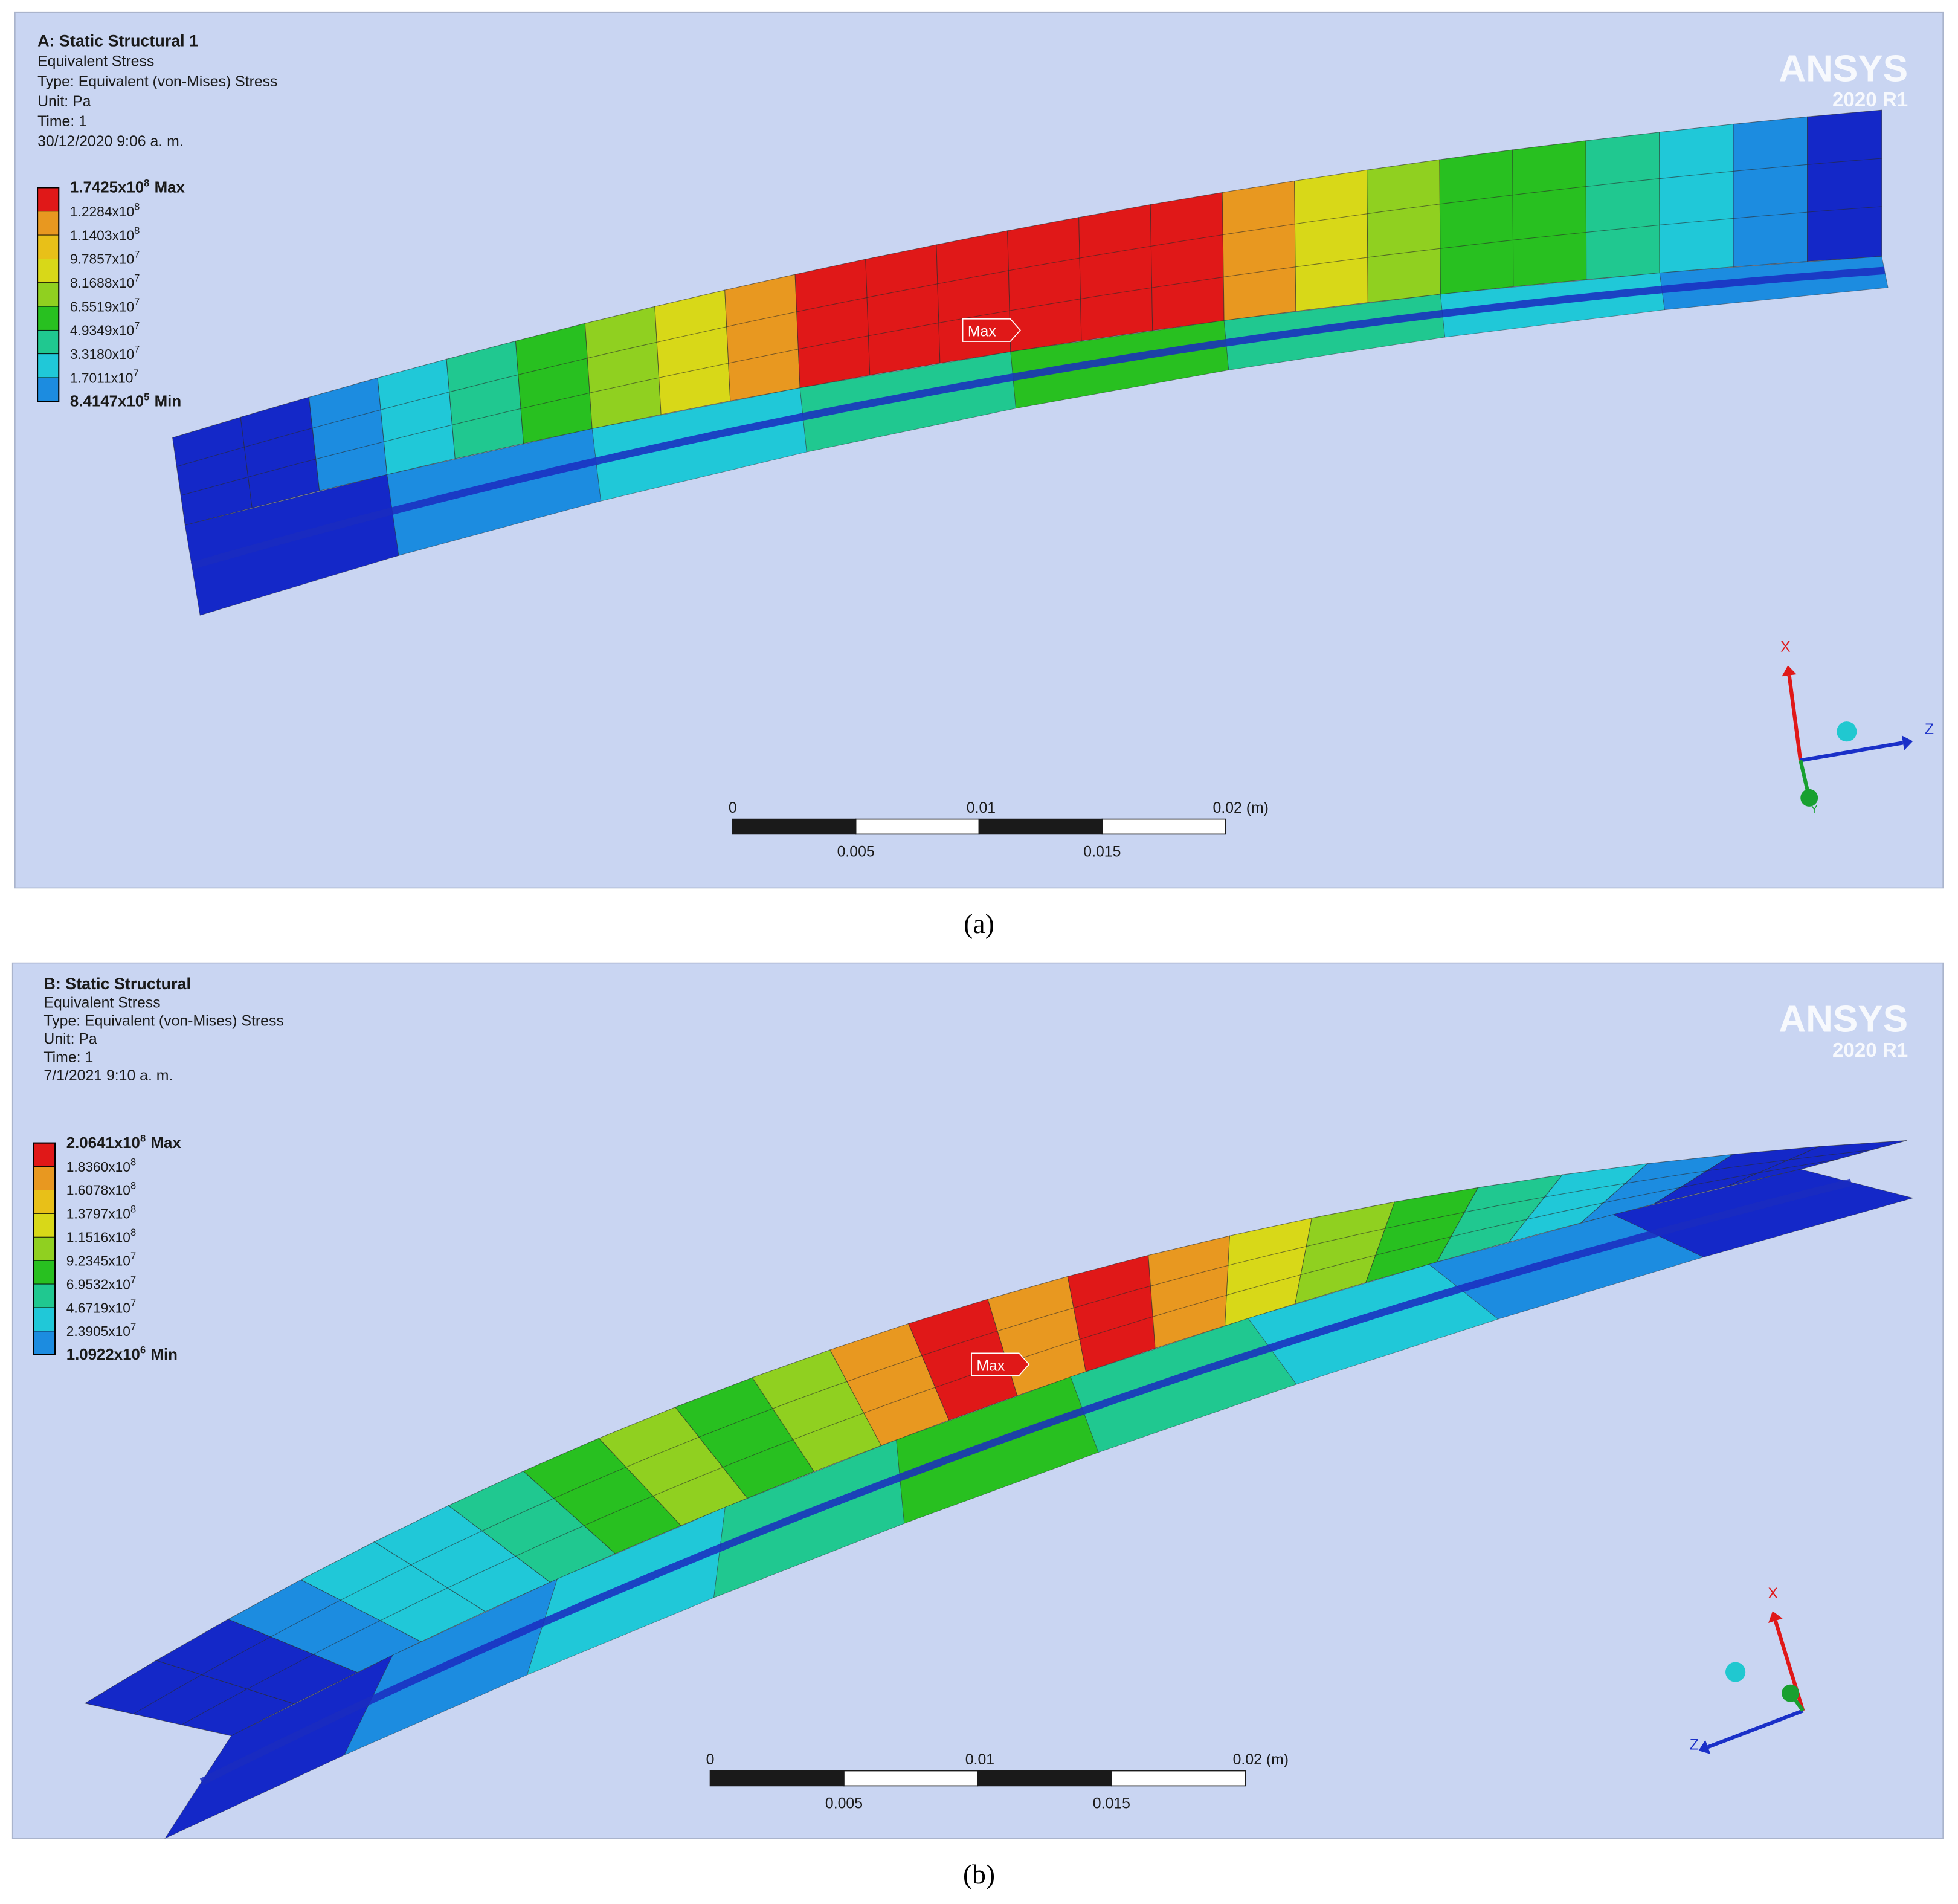  I want to click on legend-label: 2.3905x10⁷, so click(101, 1330).